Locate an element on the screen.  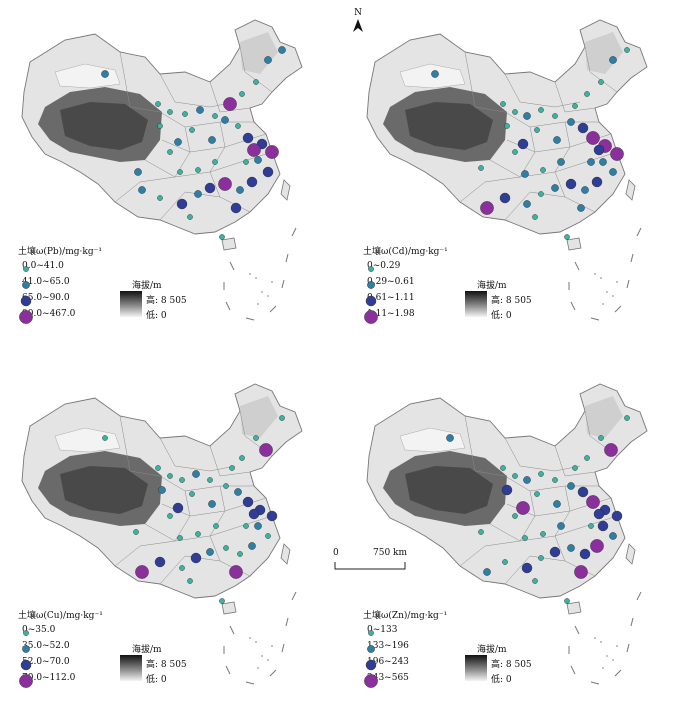
legend-label: 243~565 is located at coordinates (388, 678).